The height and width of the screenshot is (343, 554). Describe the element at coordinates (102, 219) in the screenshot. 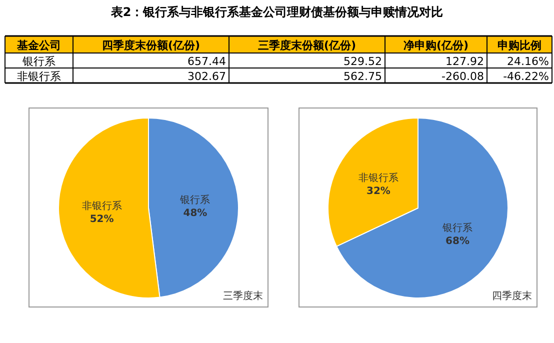

I see `data-label: 52%` at that location.